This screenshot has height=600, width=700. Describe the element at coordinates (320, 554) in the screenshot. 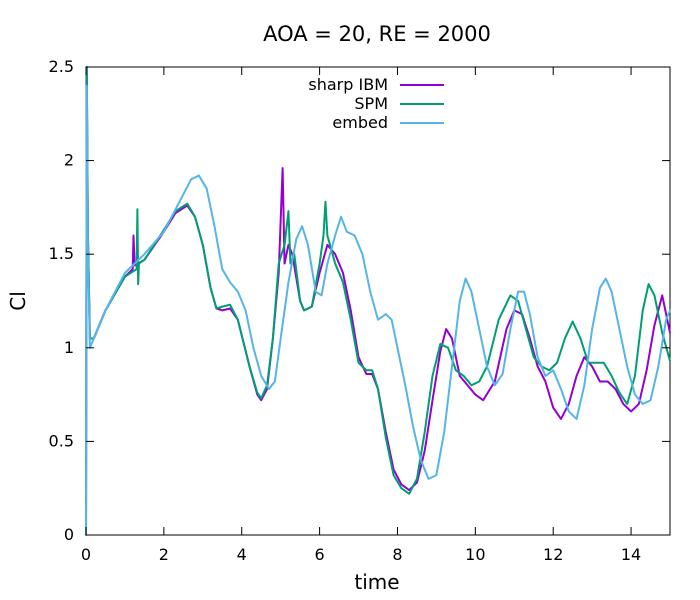

I see `x-tick-label: 6` at that location.